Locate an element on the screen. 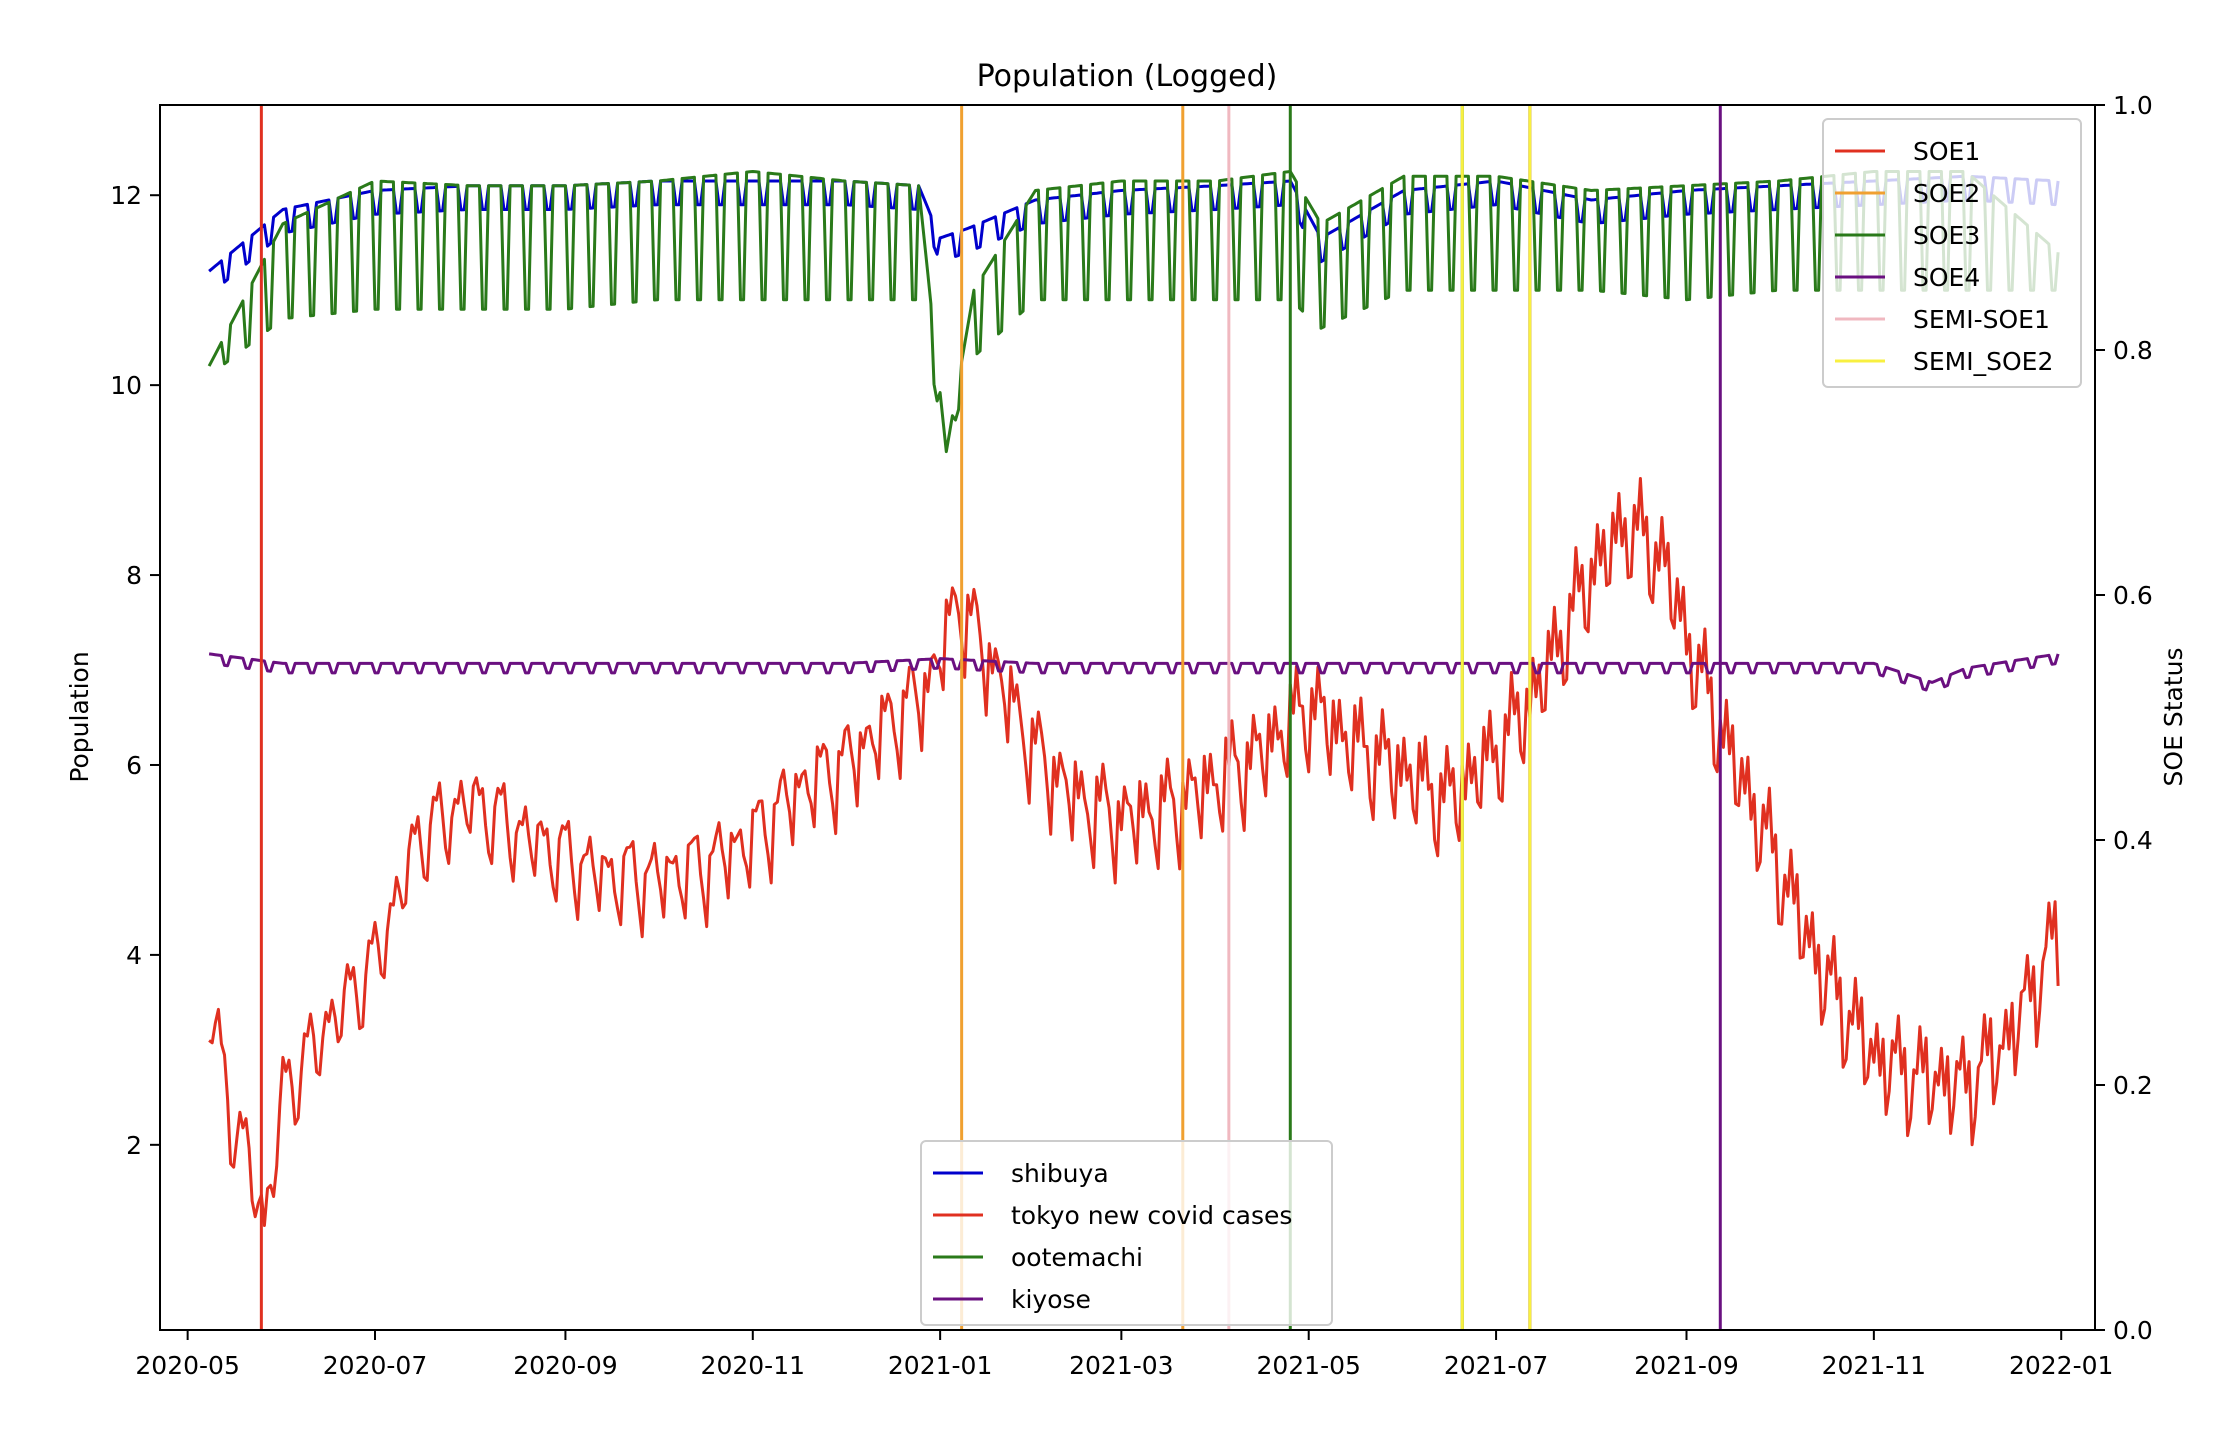  y2-tick-label: 0.8 is located at coordinates (2133, 350).